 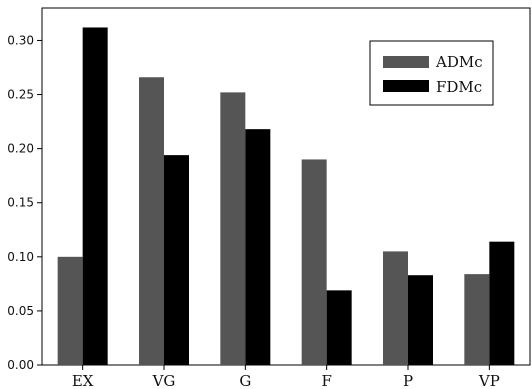 I want to click on legend-label-fdmc: FDMc, so click(x=459, y=87).